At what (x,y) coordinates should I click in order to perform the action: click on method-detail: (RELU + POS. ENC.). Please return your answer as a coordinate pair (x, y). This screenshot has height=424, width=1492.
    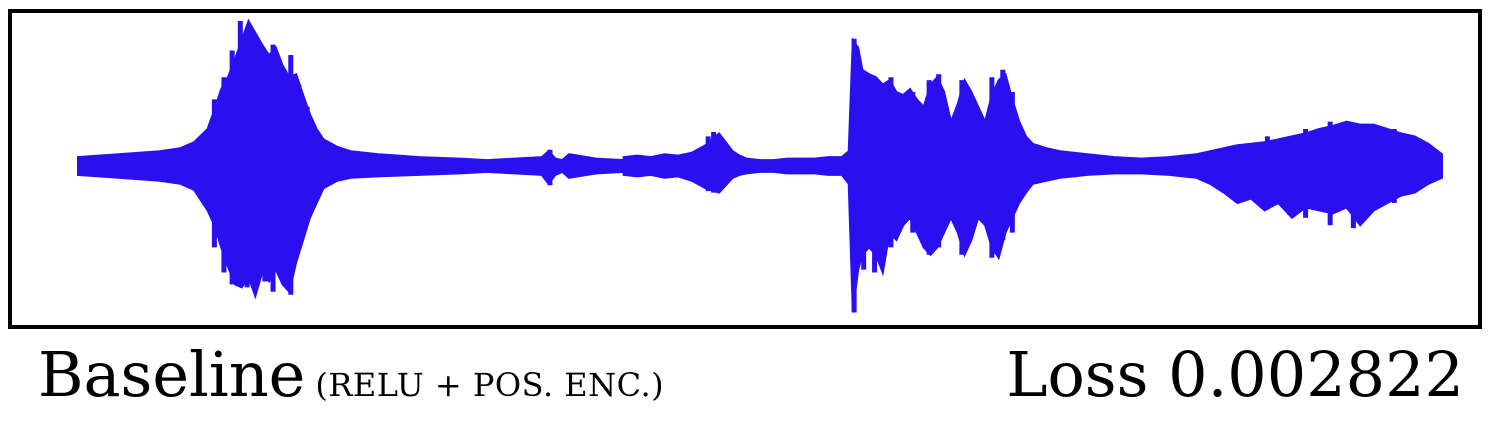
    Looking at the image, I should click on (490, 385).